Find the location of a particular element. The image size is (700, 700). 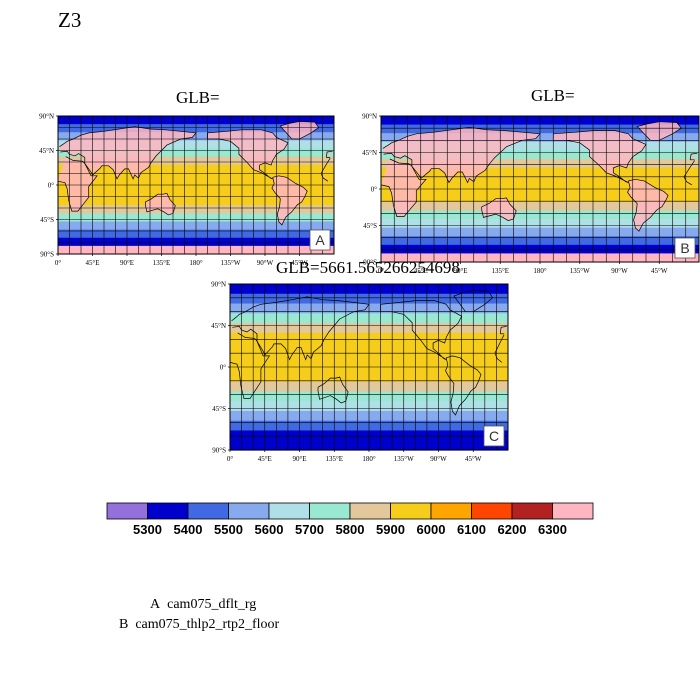

colorbar-label: 6300 is located at coordinates (552, 529).